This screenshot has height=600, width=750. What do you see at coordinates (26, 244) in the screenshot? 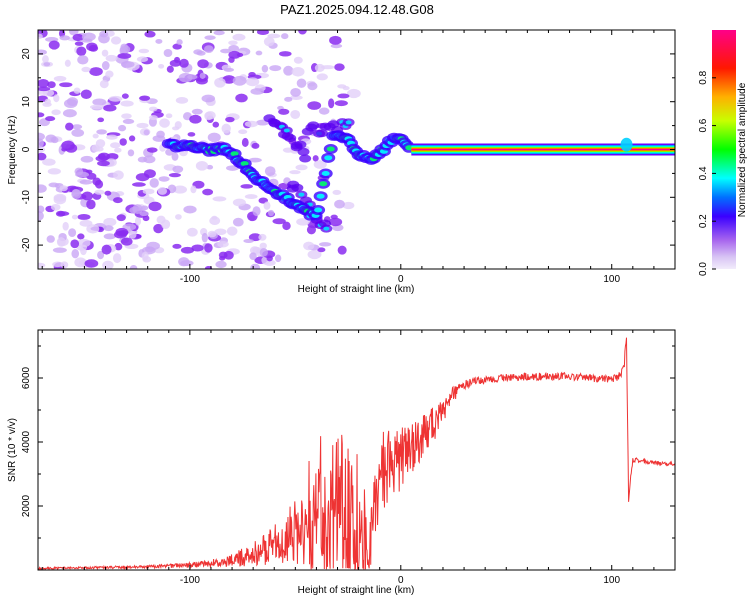
I see `spectrogram-ytick-label: -20` at bounding box center [26, 244].